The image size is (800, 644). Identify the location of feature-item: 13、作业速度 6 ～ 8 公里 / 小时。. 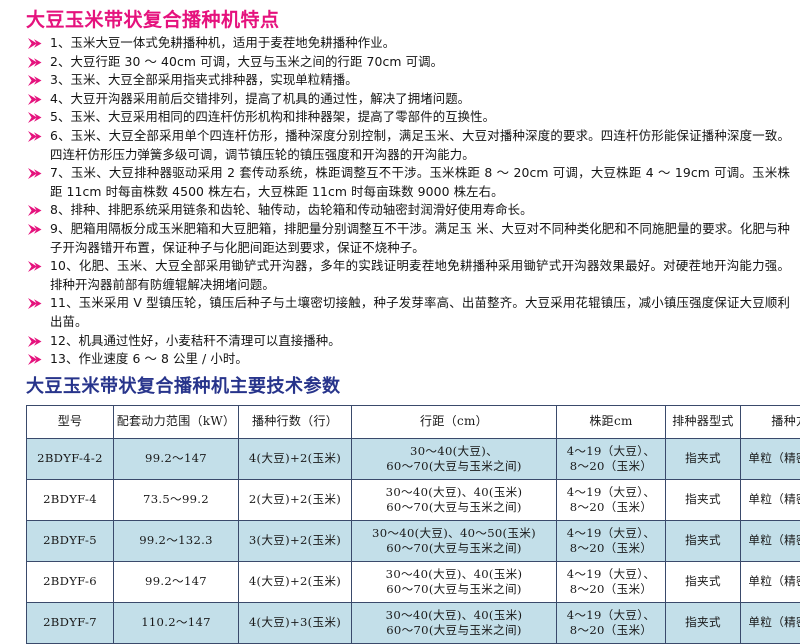
(407, 359).